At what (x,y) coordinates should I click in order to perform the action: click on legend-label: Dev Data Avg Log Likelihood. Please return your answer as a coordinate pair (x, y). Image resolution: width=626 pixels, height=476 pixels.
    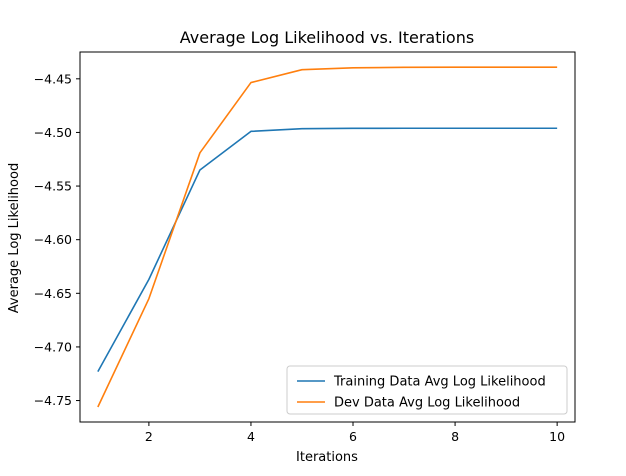
    Looking at the image, I should click on (427, 403).